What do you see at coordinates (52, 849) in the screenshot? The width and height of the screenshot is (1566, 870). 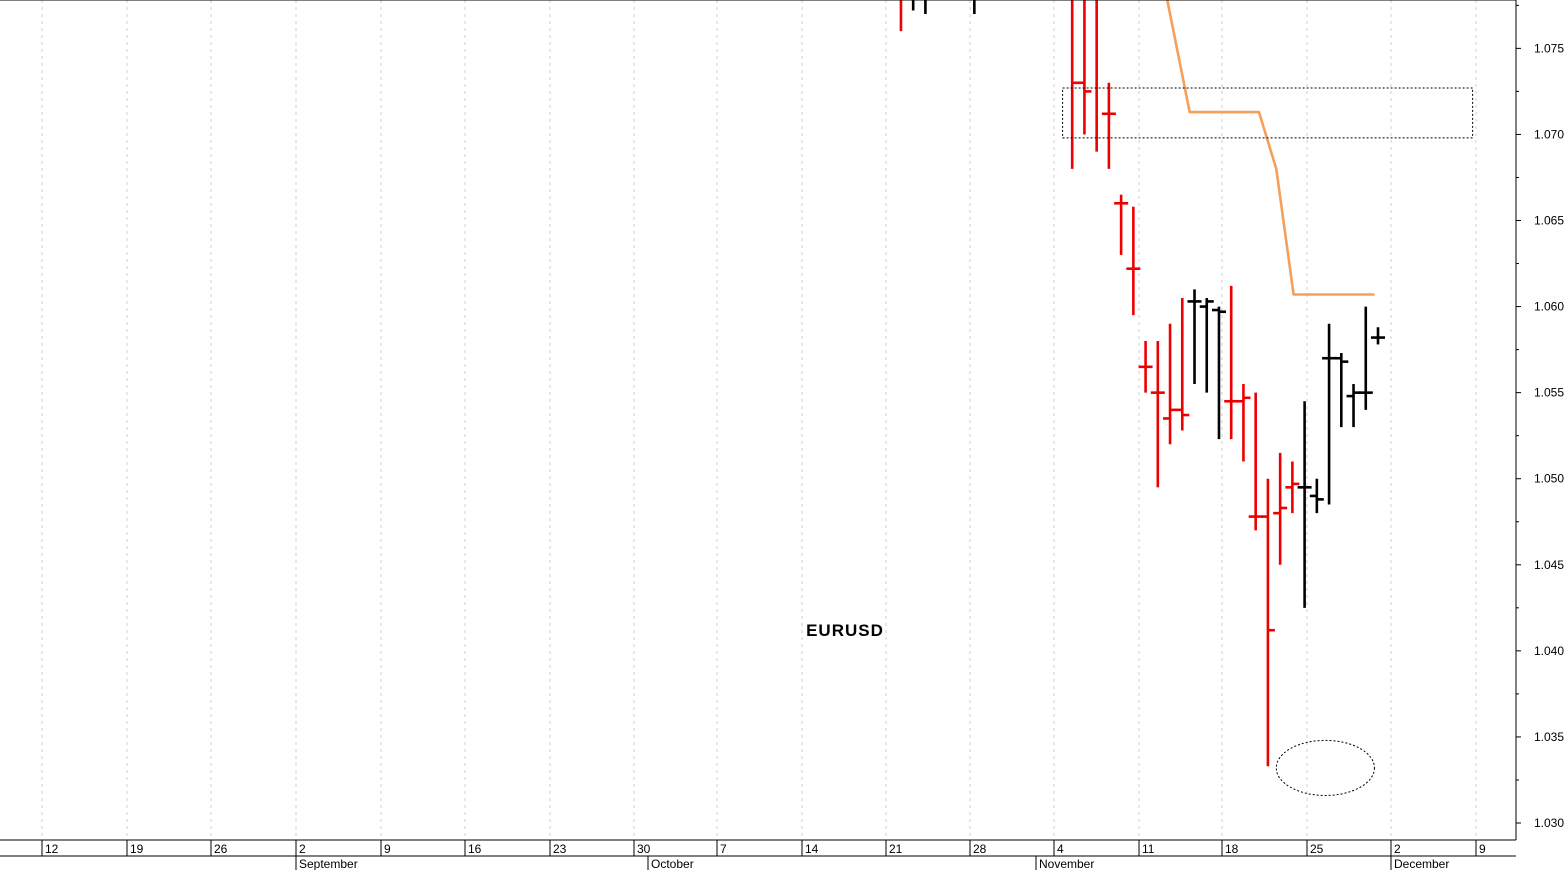 I see `x-tick-label: 12` at bounding box center [52, 849].